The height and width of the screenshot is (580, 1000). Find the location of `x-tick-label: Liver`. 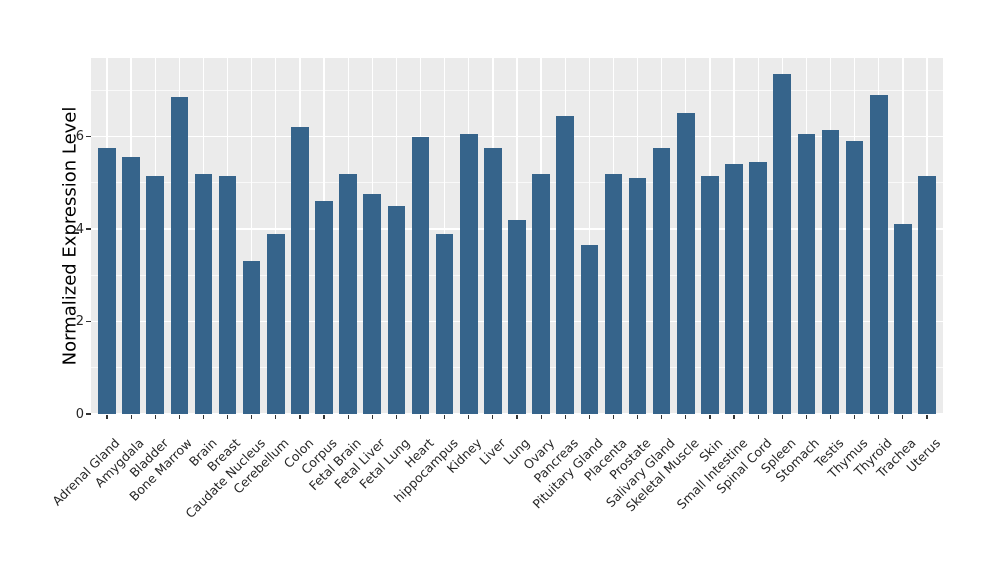

x-tick-label: Liver is located at coordinates (492, 451).